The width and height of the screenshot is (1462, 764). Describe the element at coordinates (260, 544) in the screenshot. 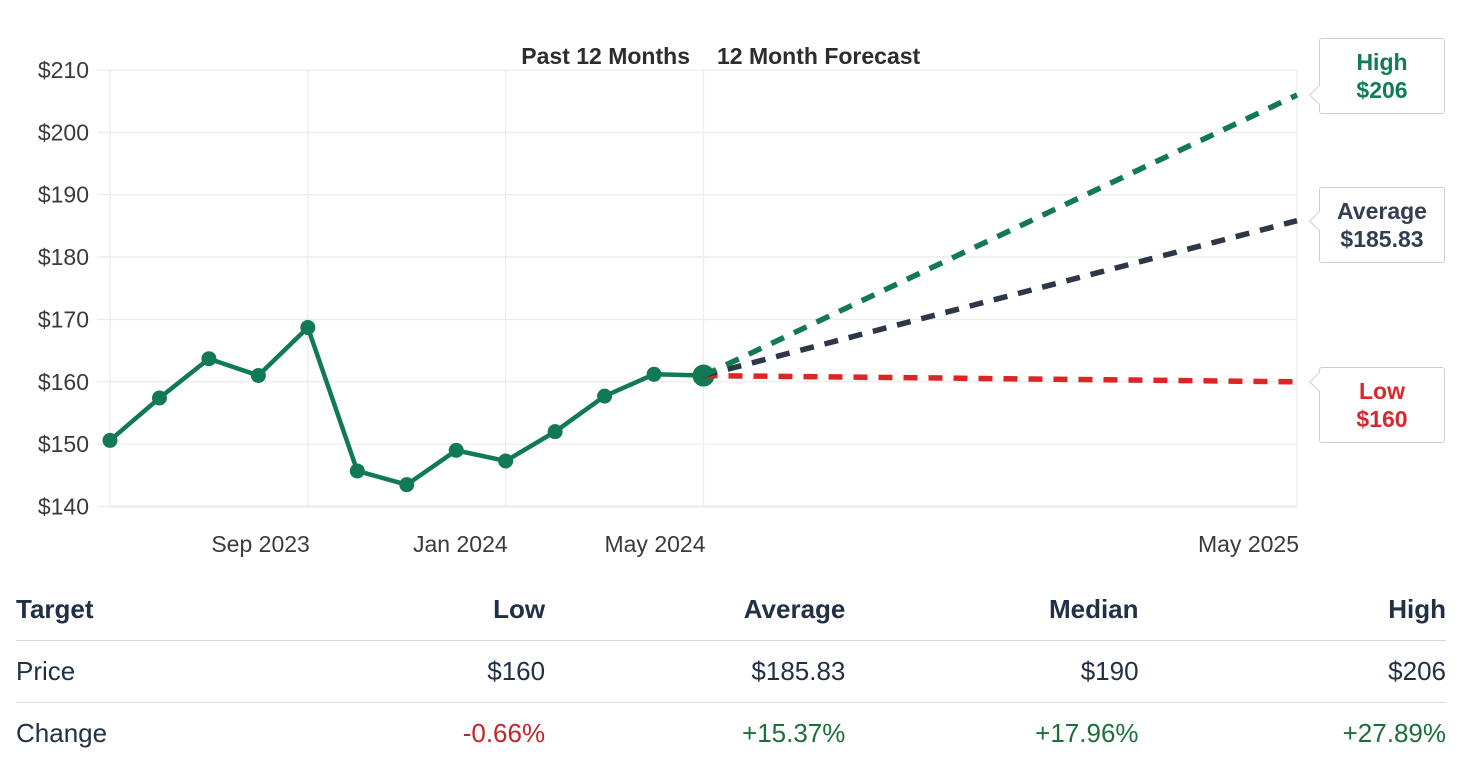

I see `x-axis-label: Sep 2023` at that location.